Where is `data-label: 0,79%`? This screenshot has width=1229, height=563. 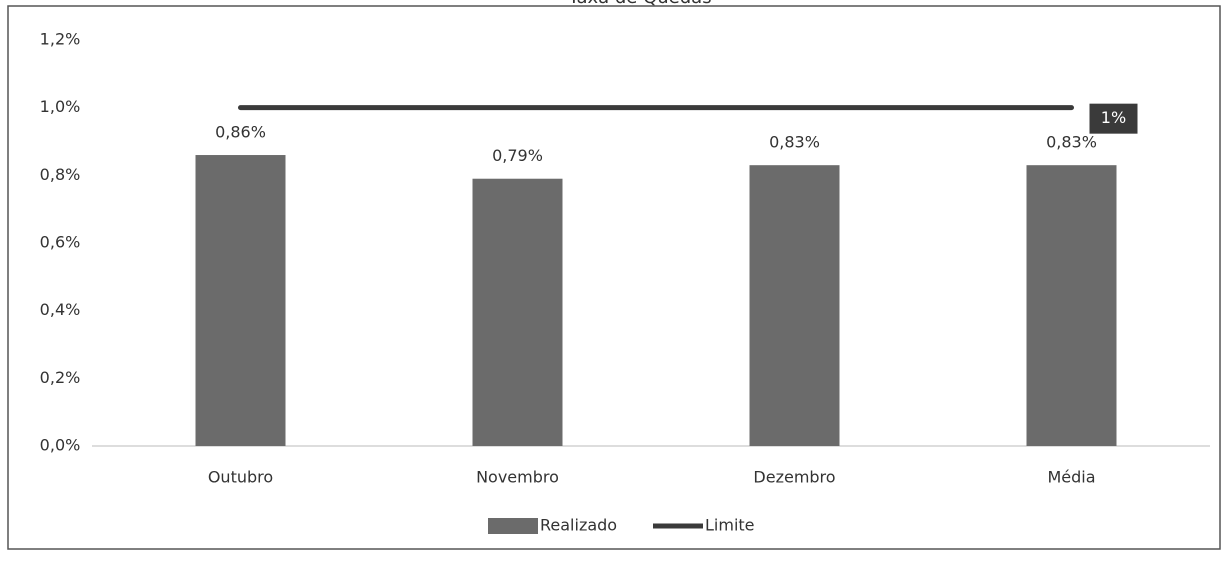 data-label: 0,79% is located at coordinates (517, 155).